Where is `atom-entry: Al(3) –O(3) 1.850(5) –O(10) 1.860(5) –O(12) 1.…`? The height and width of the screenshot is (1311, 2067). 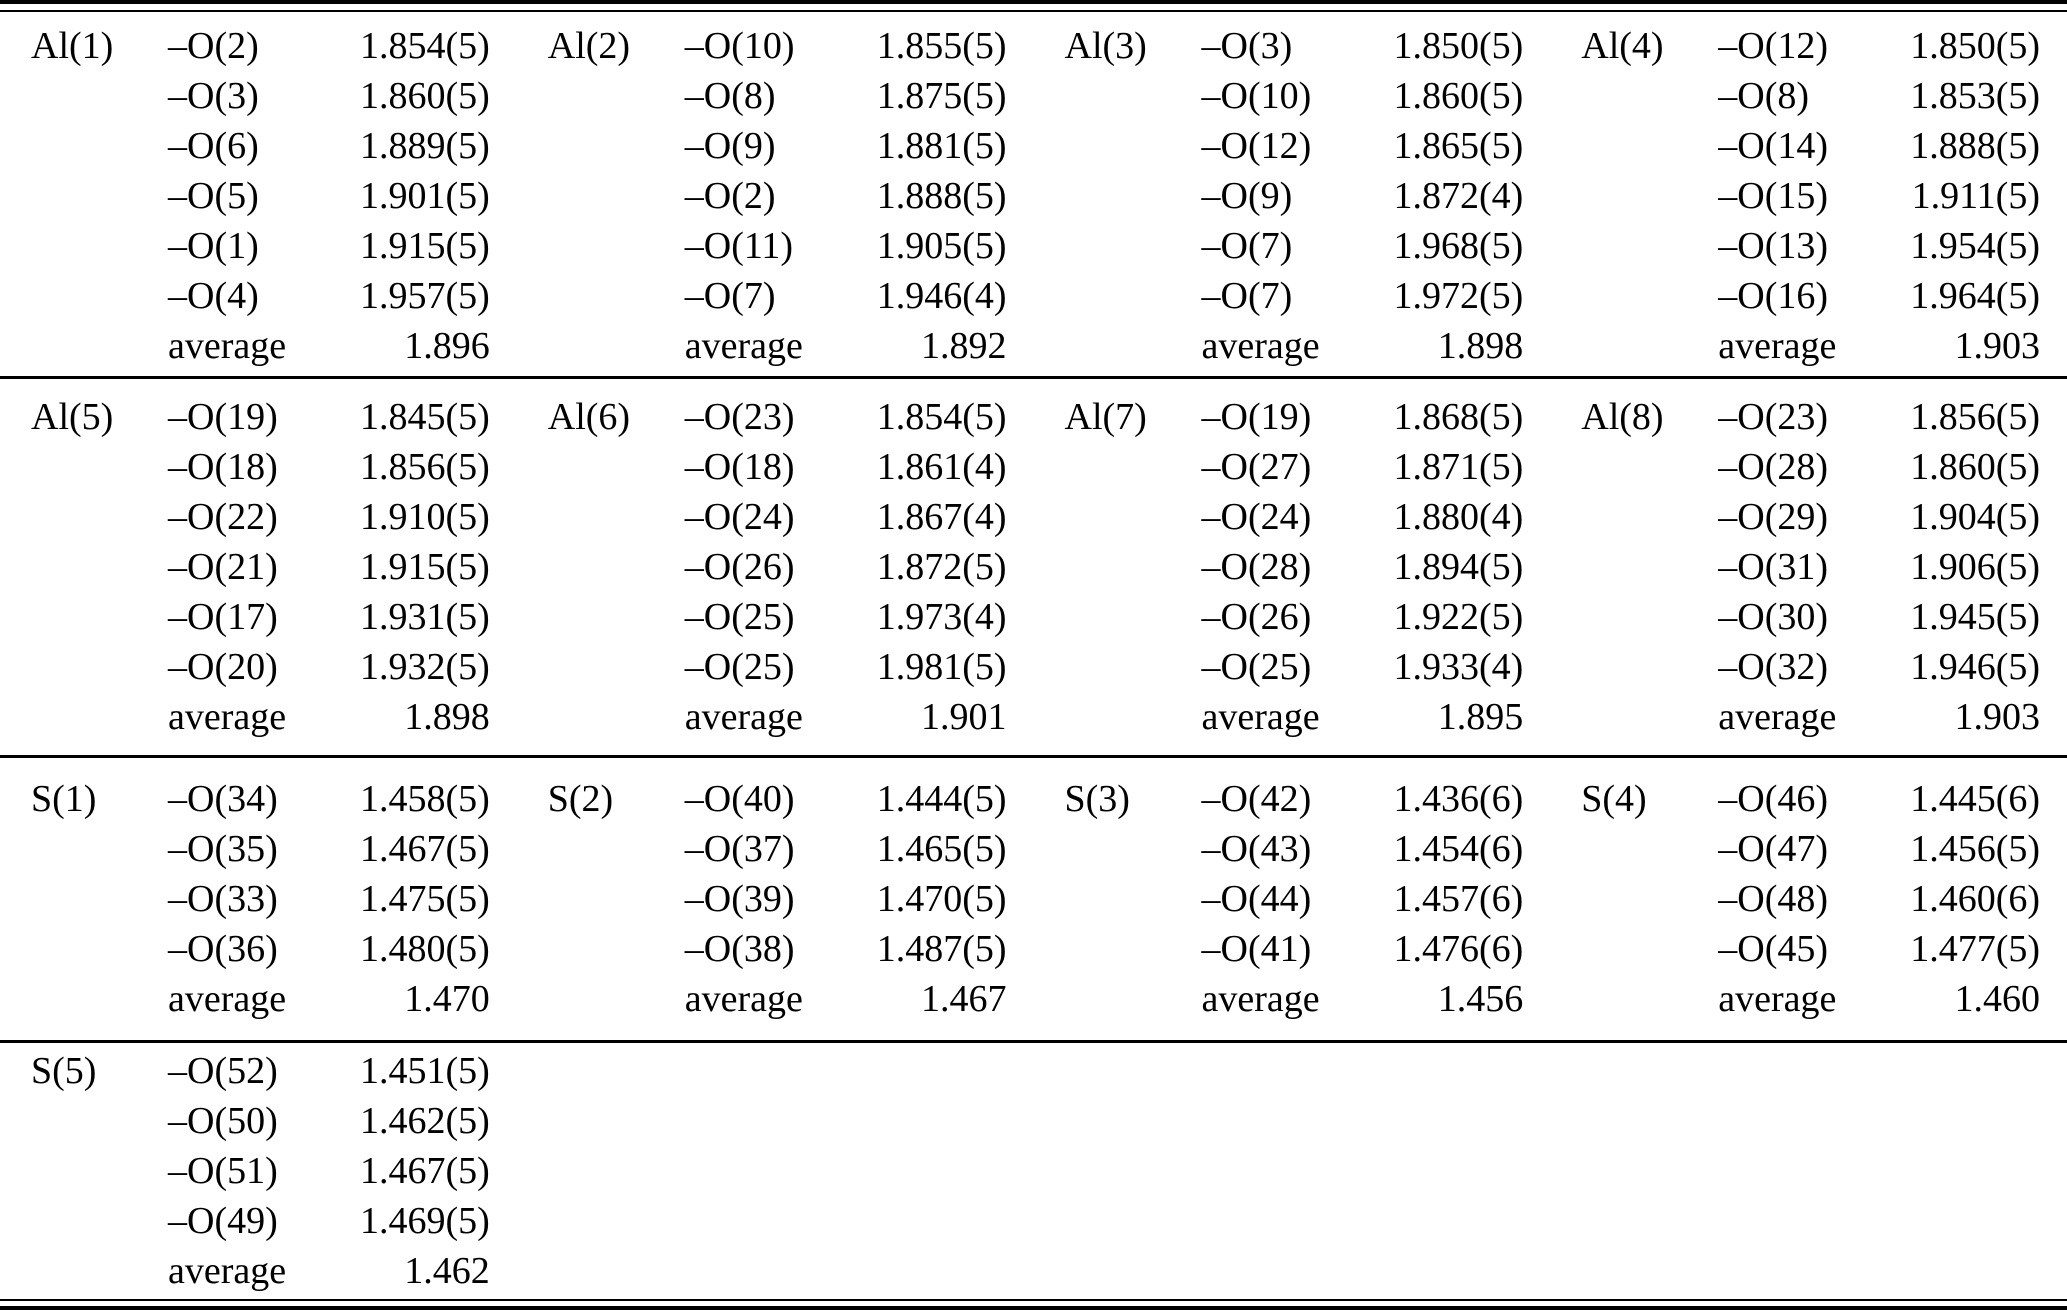
atom-entry: Al(3) –O(3) 1.850(5) –O(10) 1.860(5) –O(12) 1.… is located at coordinates (1292, 196).